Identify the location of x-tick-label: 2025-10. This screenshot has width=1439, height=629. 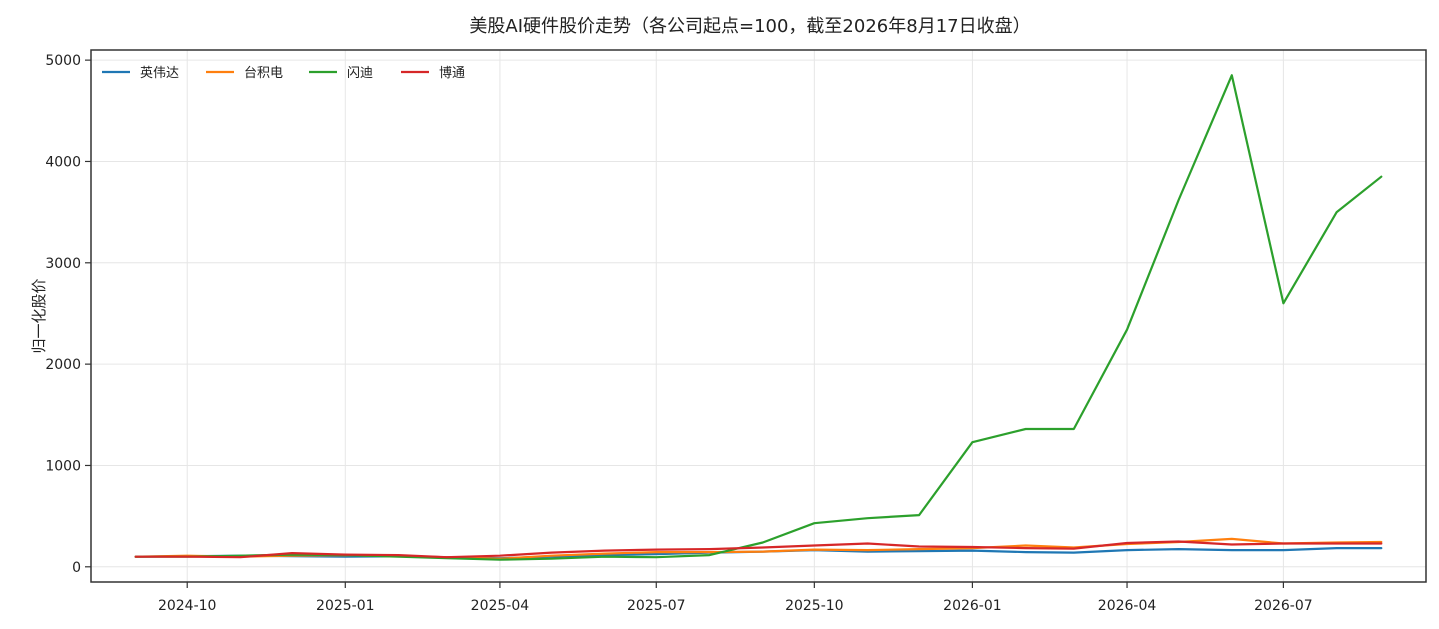
(814, 606).